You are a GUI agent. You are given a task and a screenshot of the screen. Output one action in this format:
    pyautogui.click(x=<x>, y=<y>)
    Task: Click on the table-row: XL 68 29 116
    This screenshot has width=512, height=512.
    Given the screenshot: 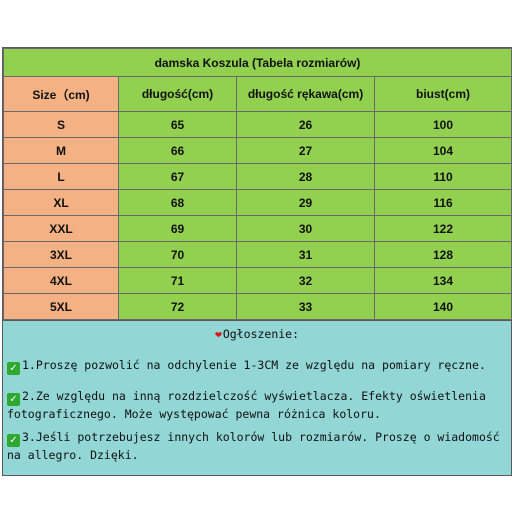 What is the action you would take?
    pyautogui.click(x=257, y=202)
    